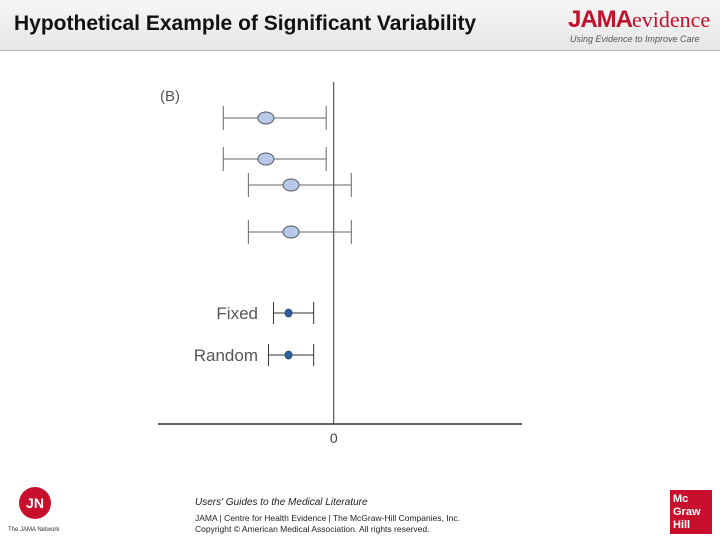 The width and height of the screenshot is (720, 540). What do you see at coordinates (671, 19) in the screenshot?
I see `brand-name-suffix: evidence` at bounding box center [671, 19].